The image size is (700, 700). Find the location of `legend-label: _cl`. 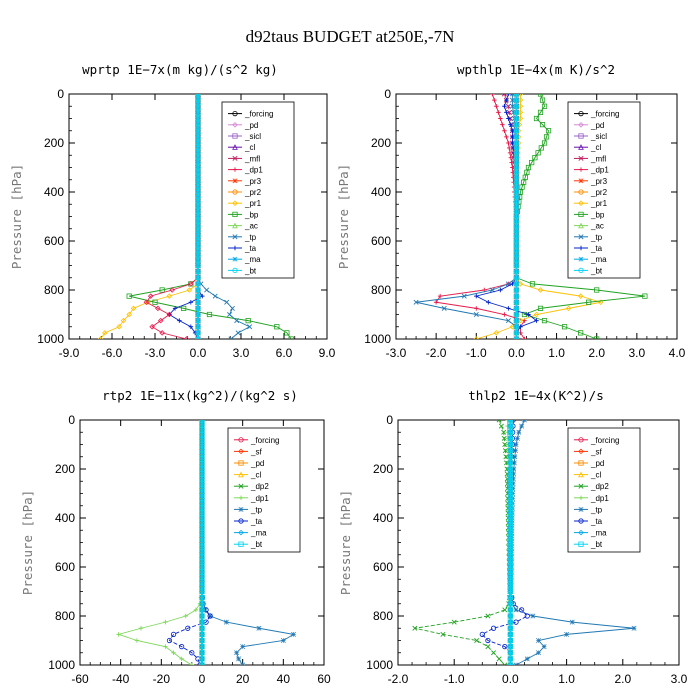

legend-label: _cl is located at coordinates (255, 475).